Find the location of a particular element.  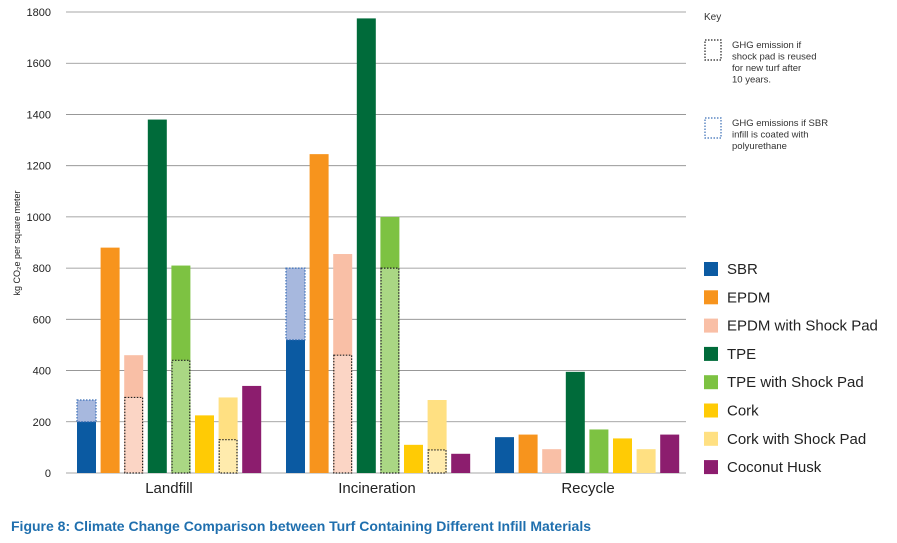

y-tick-label: 1200 is located at coordinates (39, 167).